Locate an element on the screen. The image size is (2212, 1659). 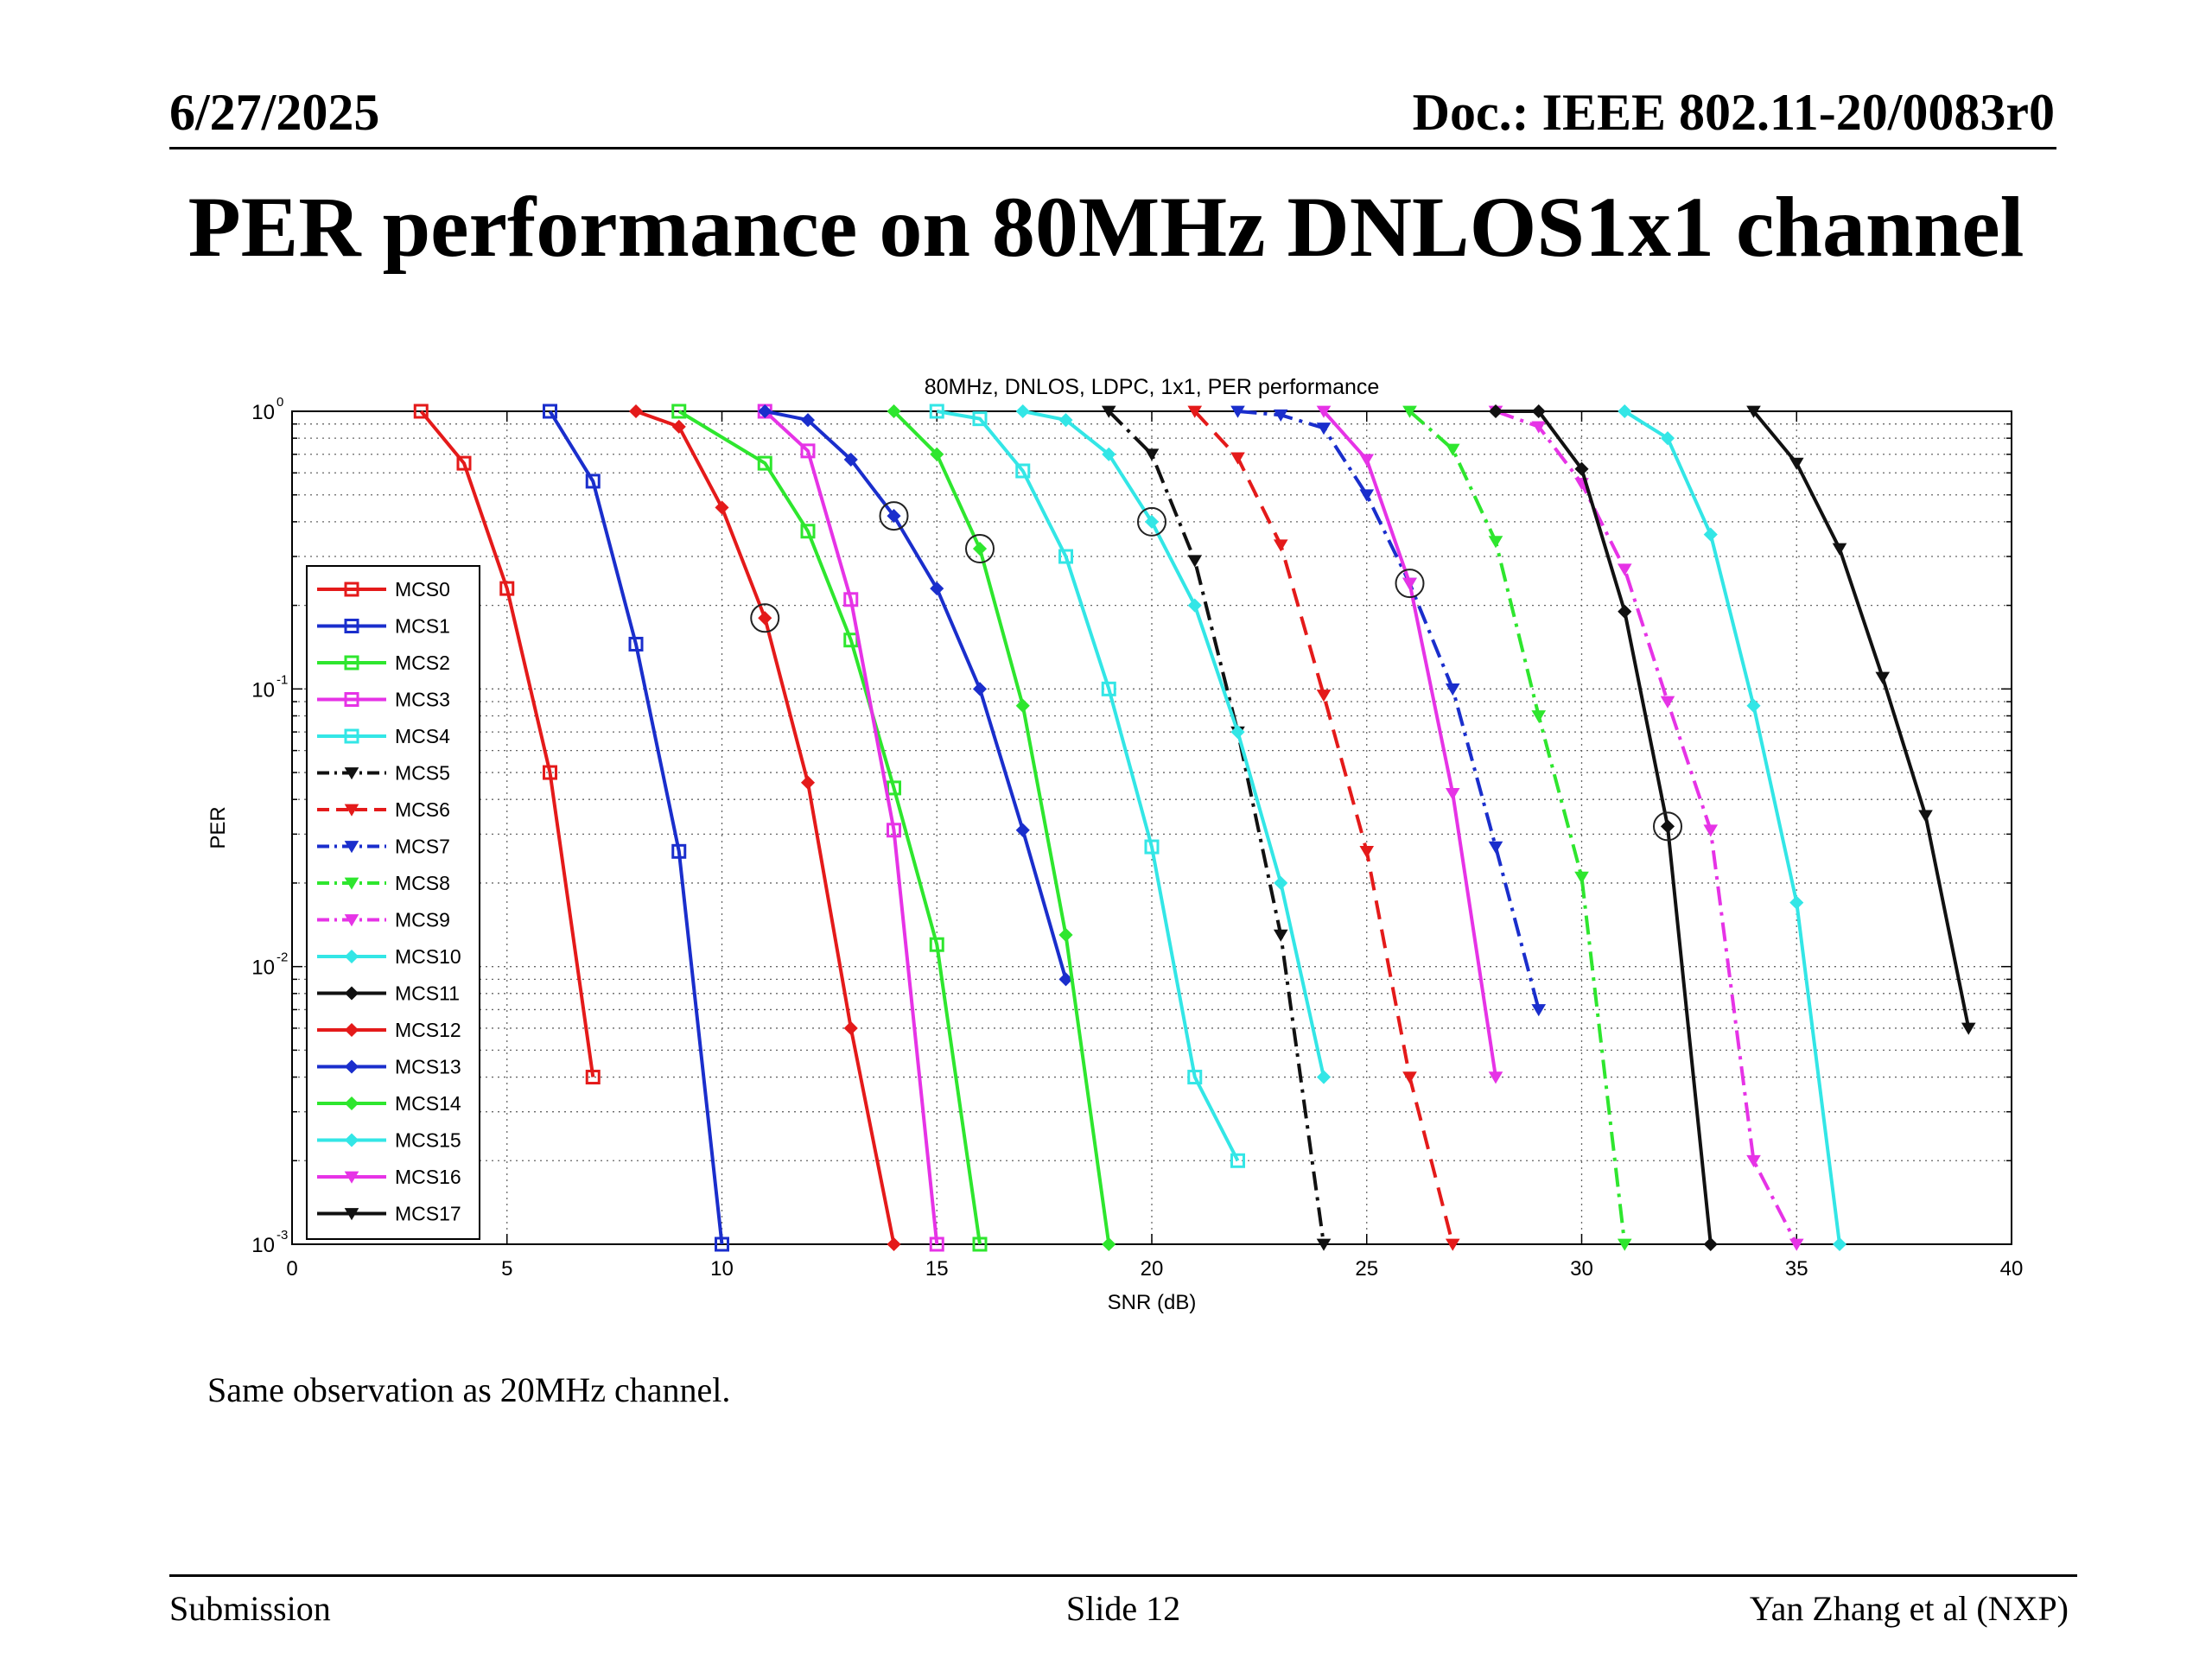
series-mcs1 is located at coordinates (636, 828).